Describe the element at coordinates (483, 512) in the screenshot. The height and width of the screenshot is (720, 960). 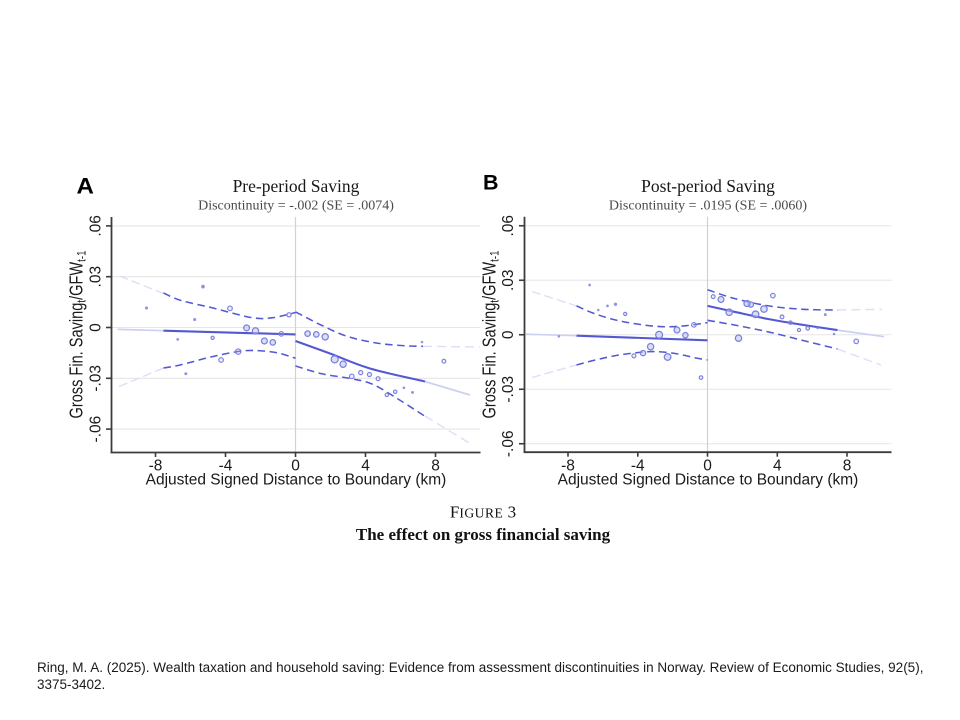
I see `svg-text: FIGURE 3` at that location.